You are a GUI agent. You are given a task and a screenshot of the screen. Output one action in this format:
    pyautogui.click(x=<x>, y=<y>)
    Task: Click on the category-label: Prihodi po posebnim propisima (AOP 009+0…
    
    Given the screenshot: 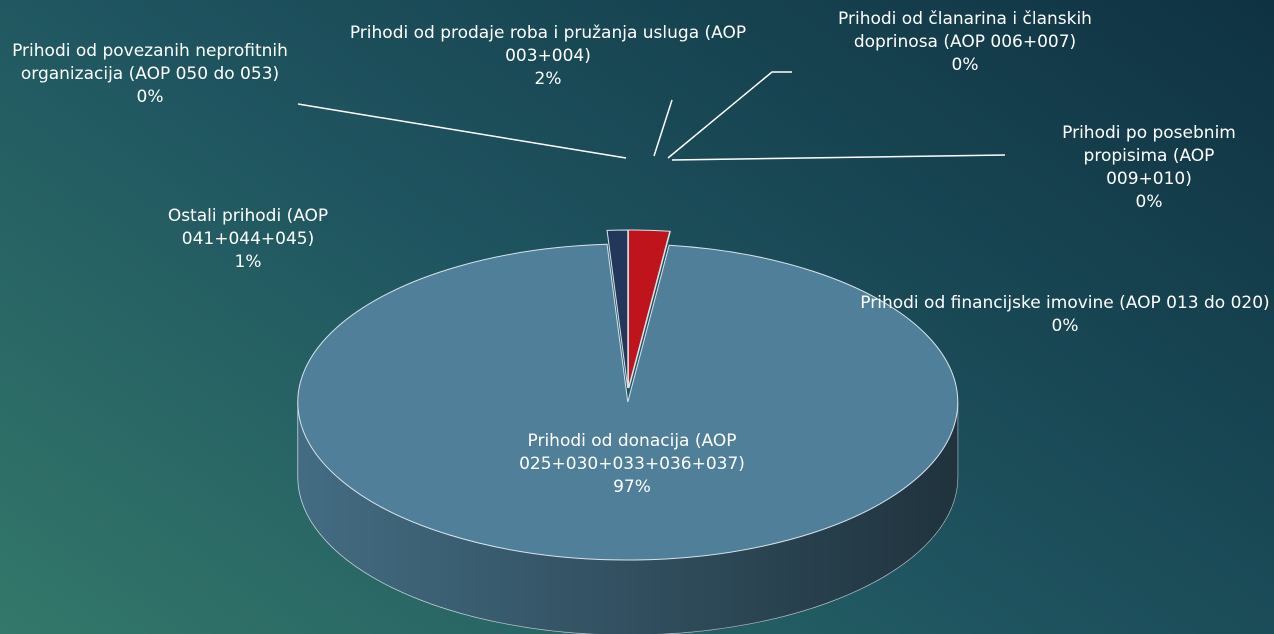 What is the action you would take?
    pyautogui.click(x=1149, y=156)
    